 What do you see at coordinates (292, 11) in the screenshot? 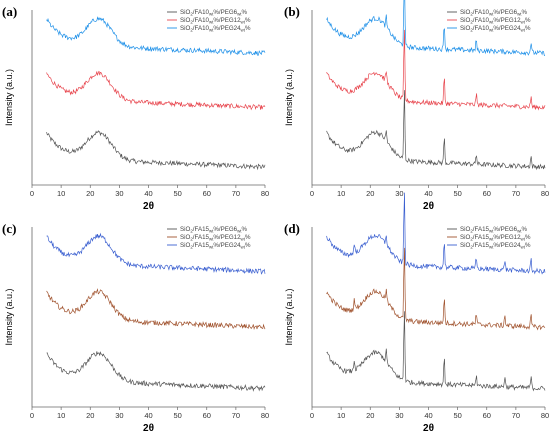
I see `panel-letter: (b)` at bounding box center [292, 11].